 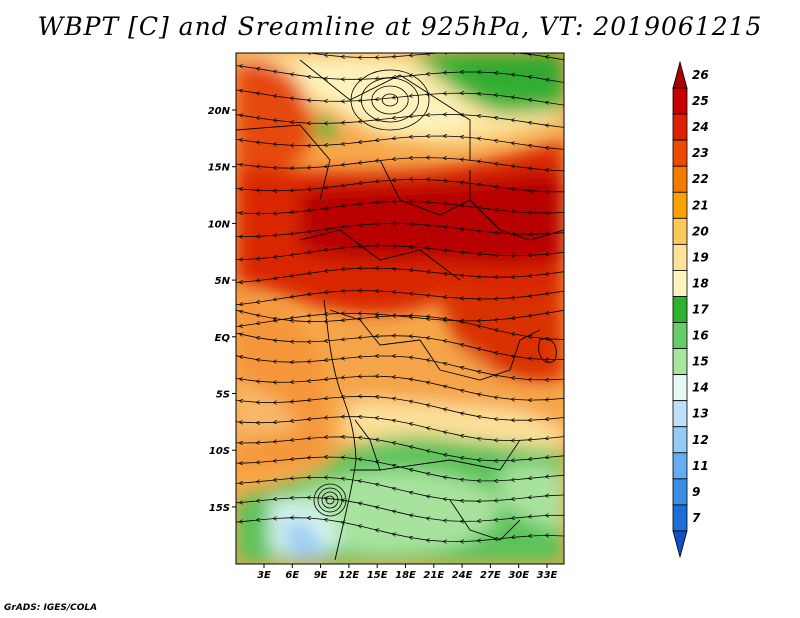 I want to click on lon-tick-label: 24E, so click(x=462, y=575).